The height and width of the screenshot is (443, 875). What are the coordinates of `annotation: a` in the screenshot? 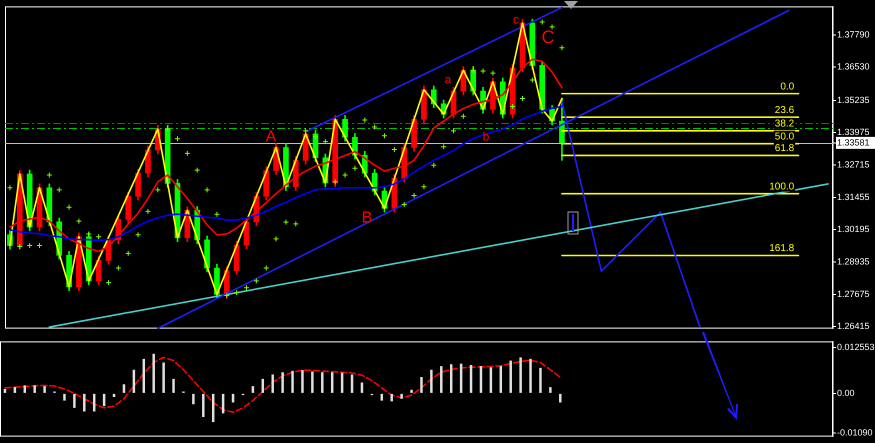 It's located at (448, 79).